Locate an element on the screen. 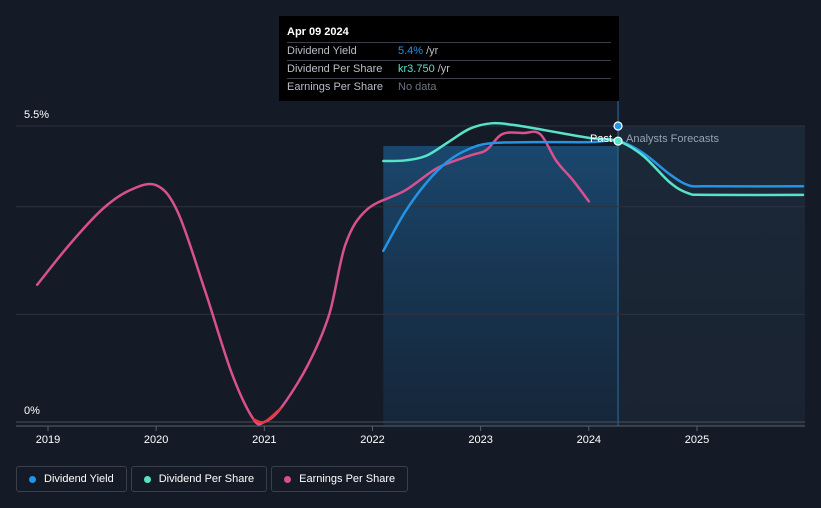 The width and height of the screenshot is (821, 508). tooltip-row-label: Dividend Per Share is located at coordinates (335, 69).